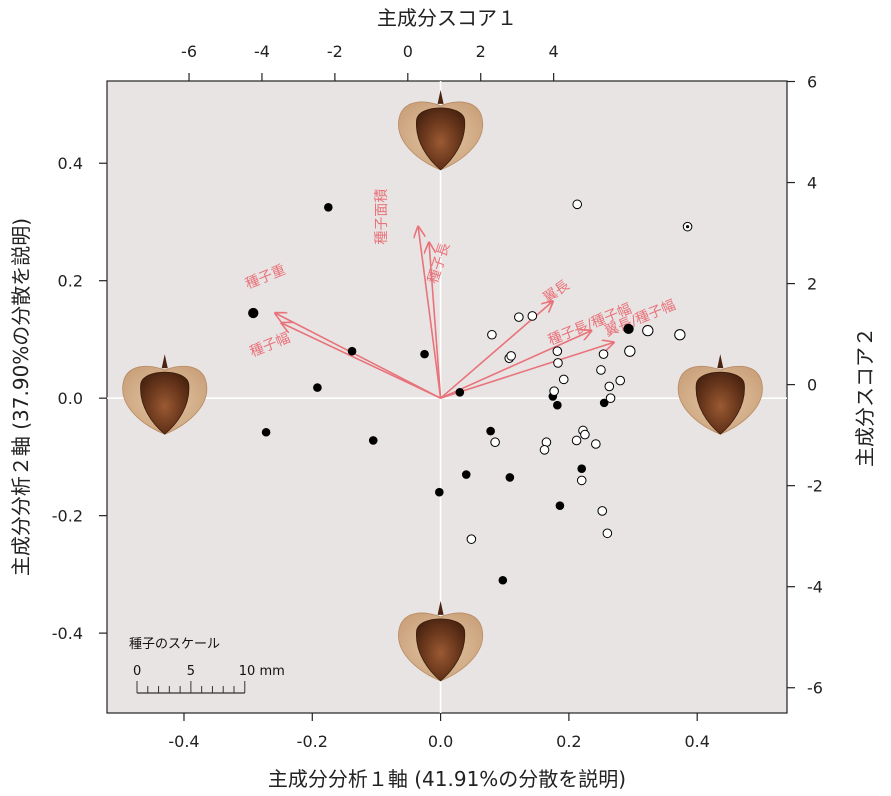  I want to click on y-tick-label: 0.0, so click(70, 398).